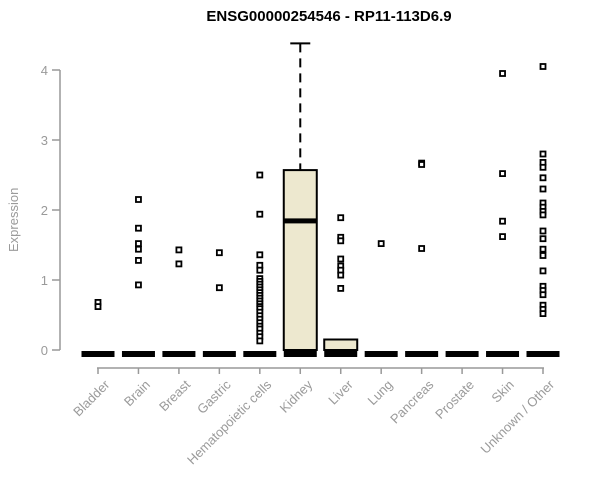 The width and height of the screenshot is (600, 500). I want to click on y-tick-label: 0, so click(44, 350).